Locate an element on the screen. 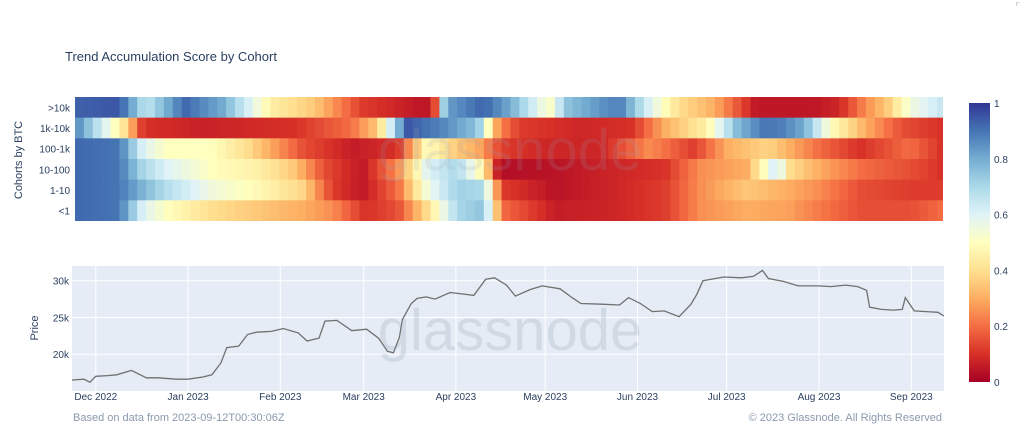 This screenshot has width=1024, height=441. price-x-tick-label: Jun 2023 is located at coordinates (638, 397).